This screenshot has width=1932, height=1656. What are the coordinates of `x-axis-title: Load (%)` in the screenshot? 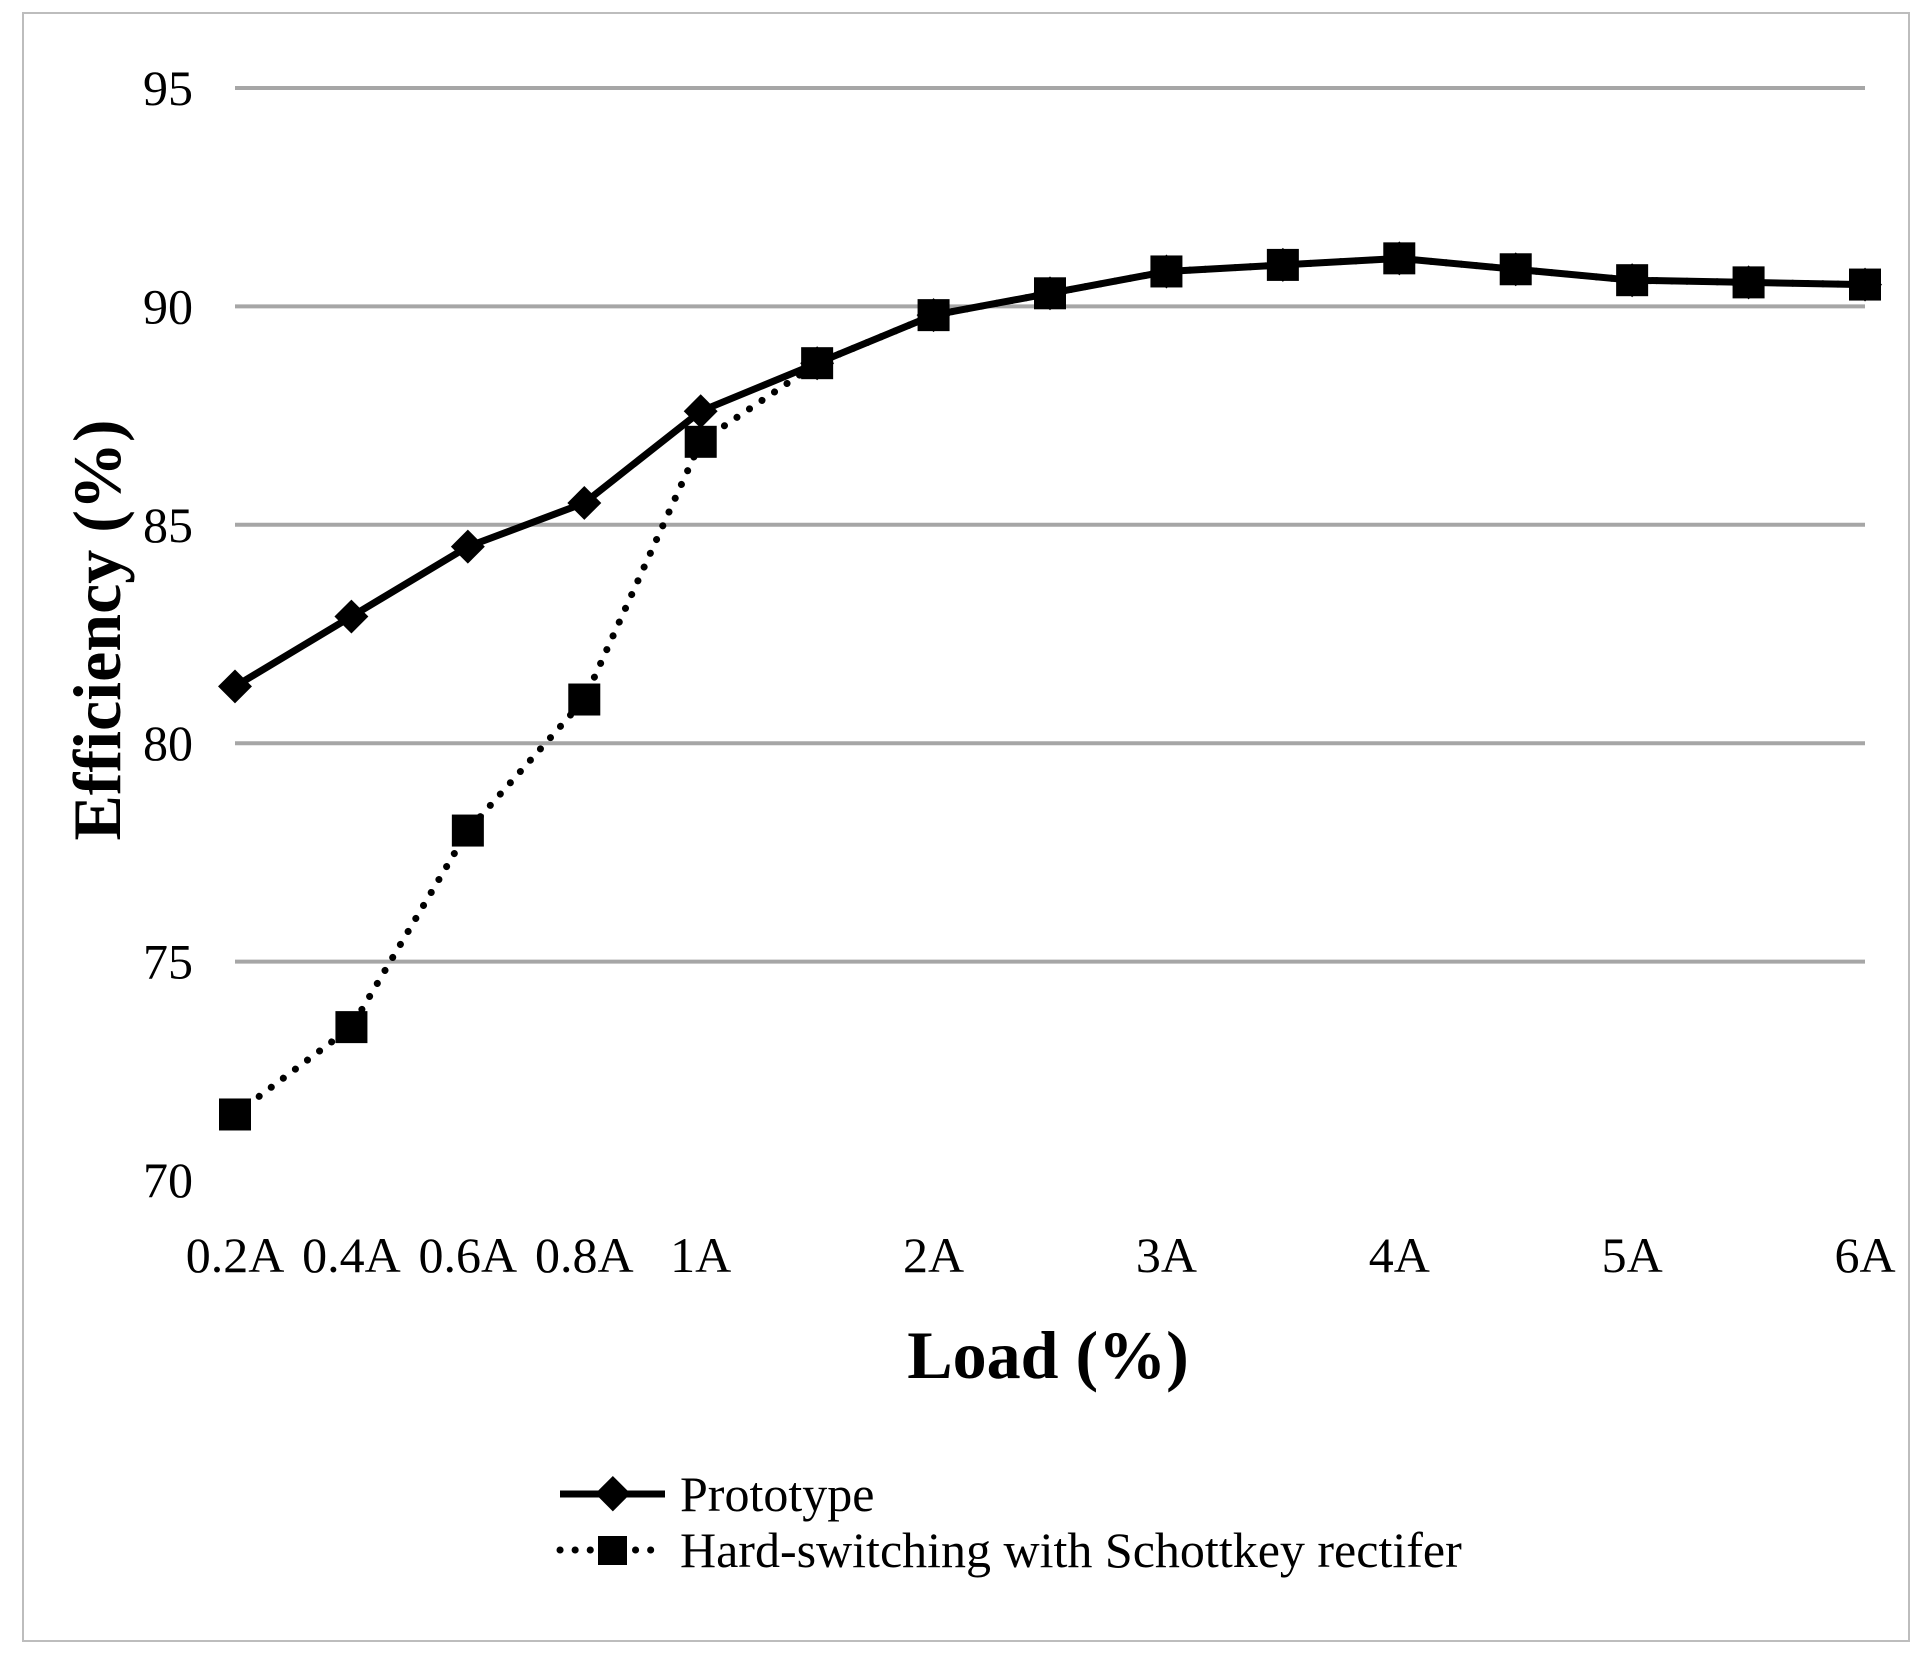 It's located at (1047, 1355).